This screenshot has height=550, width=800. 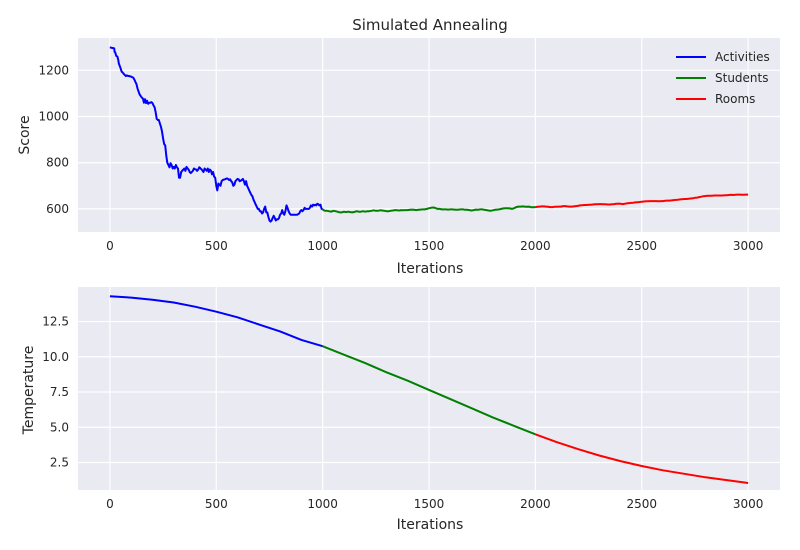 I want to click on legend-label-rooms: Rooms, so click(x=735, y=99).